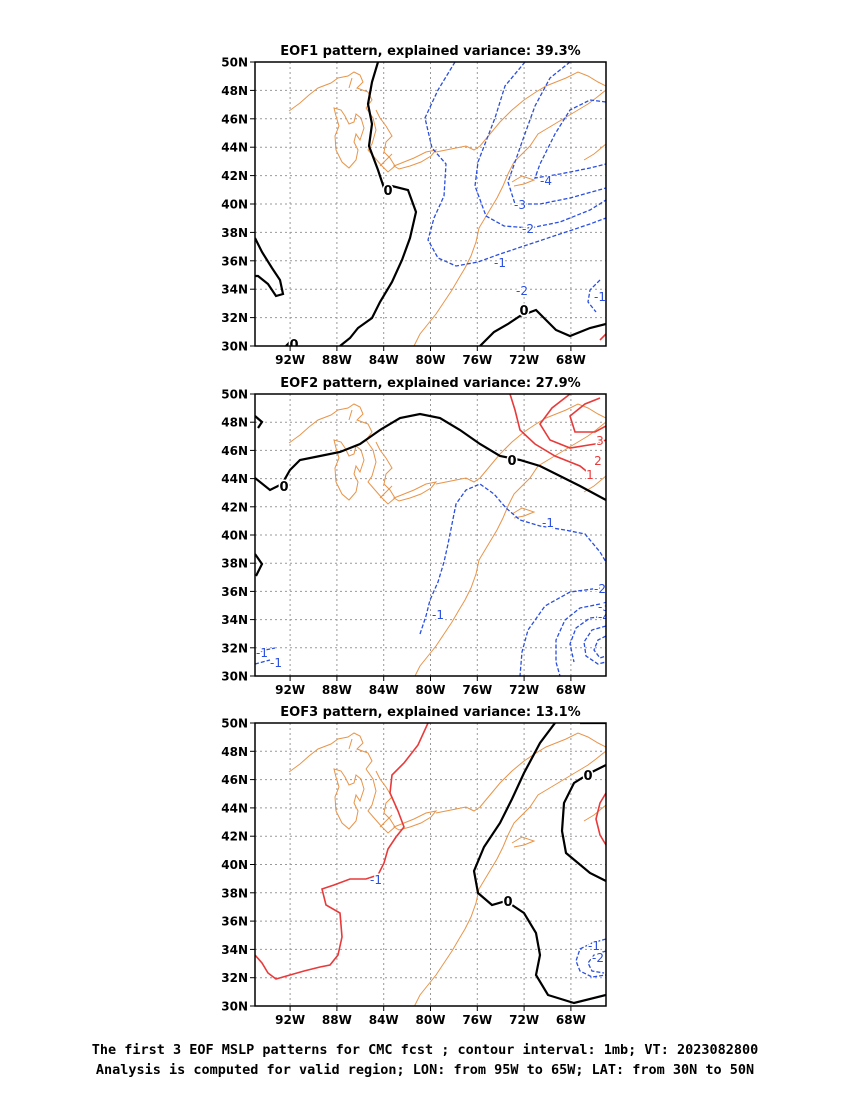 This screenshot has height=1100, width=850. I want to click on eof1-title: EOF1 pattern, explained variance: 39.3%, so click(430, 51).